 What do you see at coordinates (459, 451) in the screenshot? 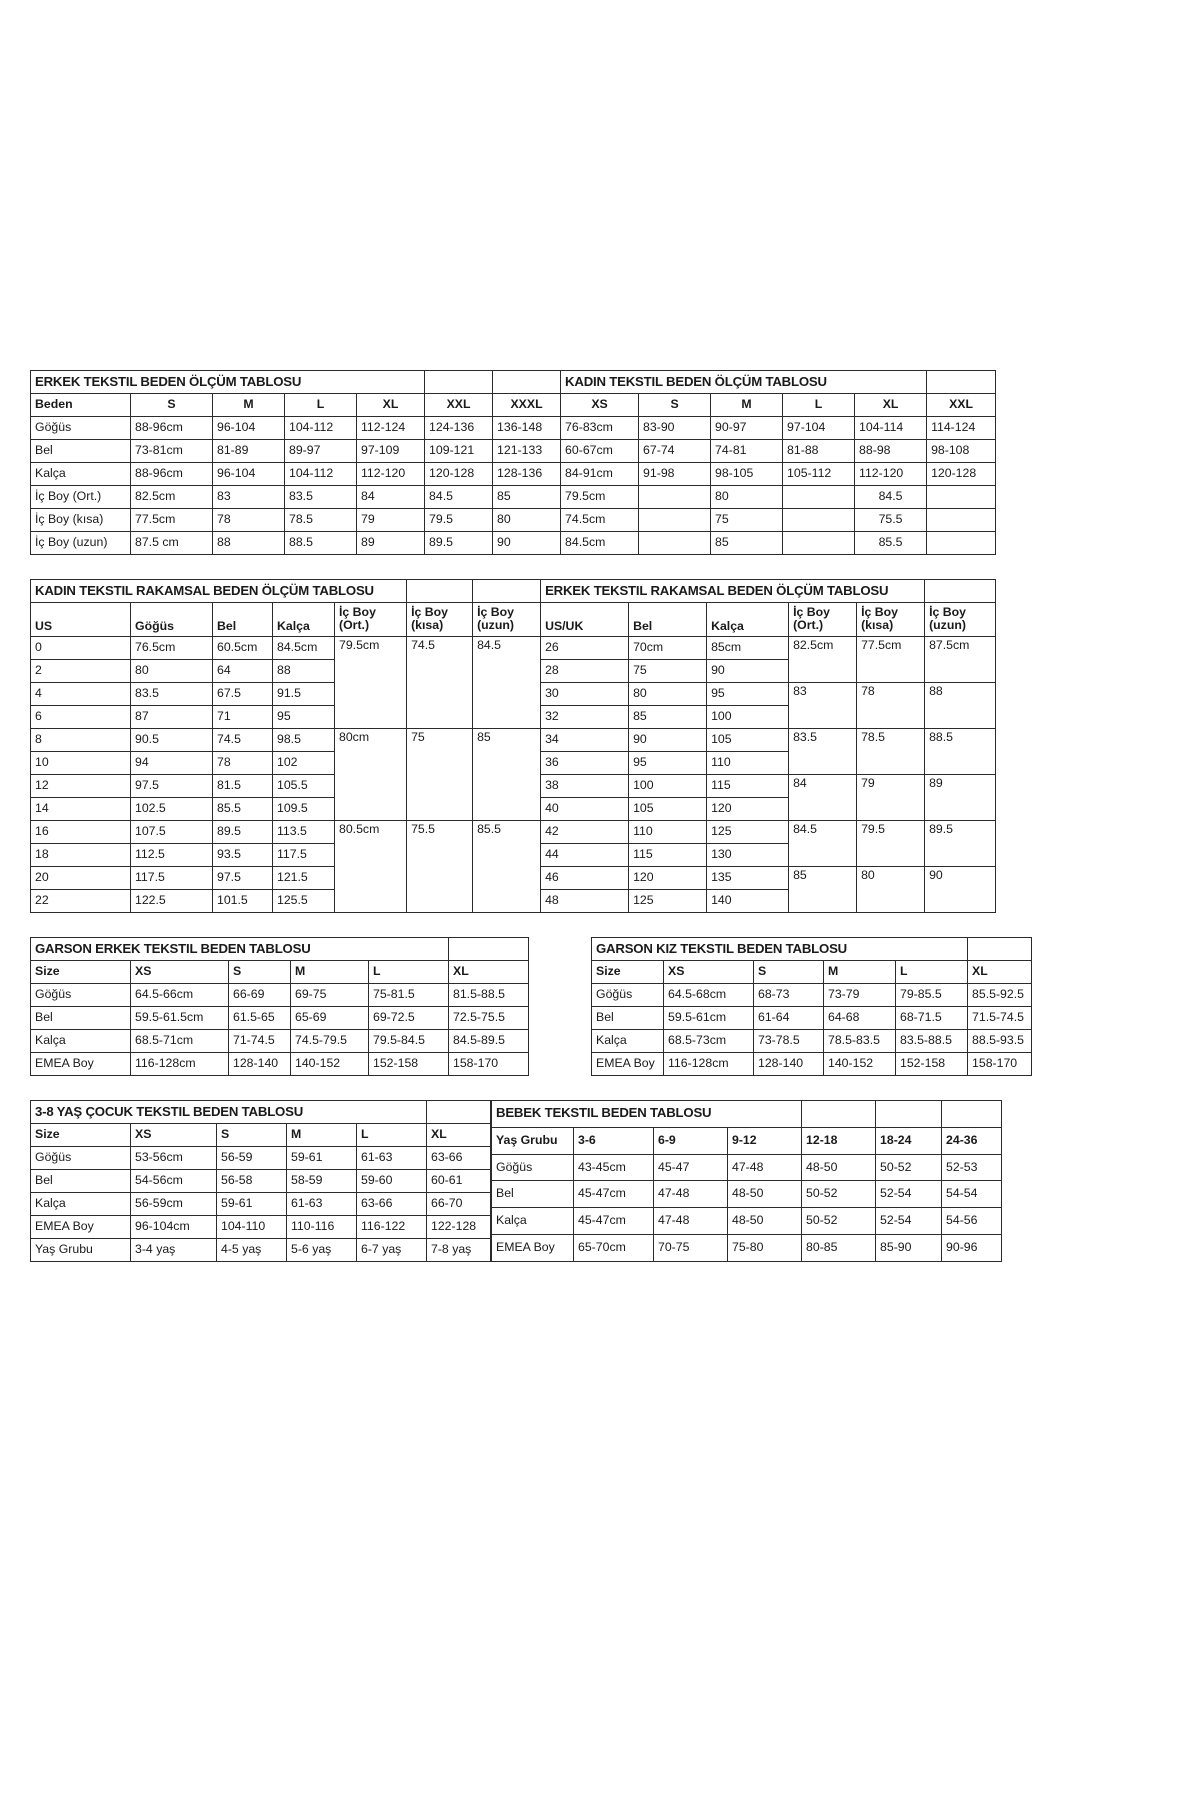
I see `cell: 109-121` at bounding box center [459, 451].